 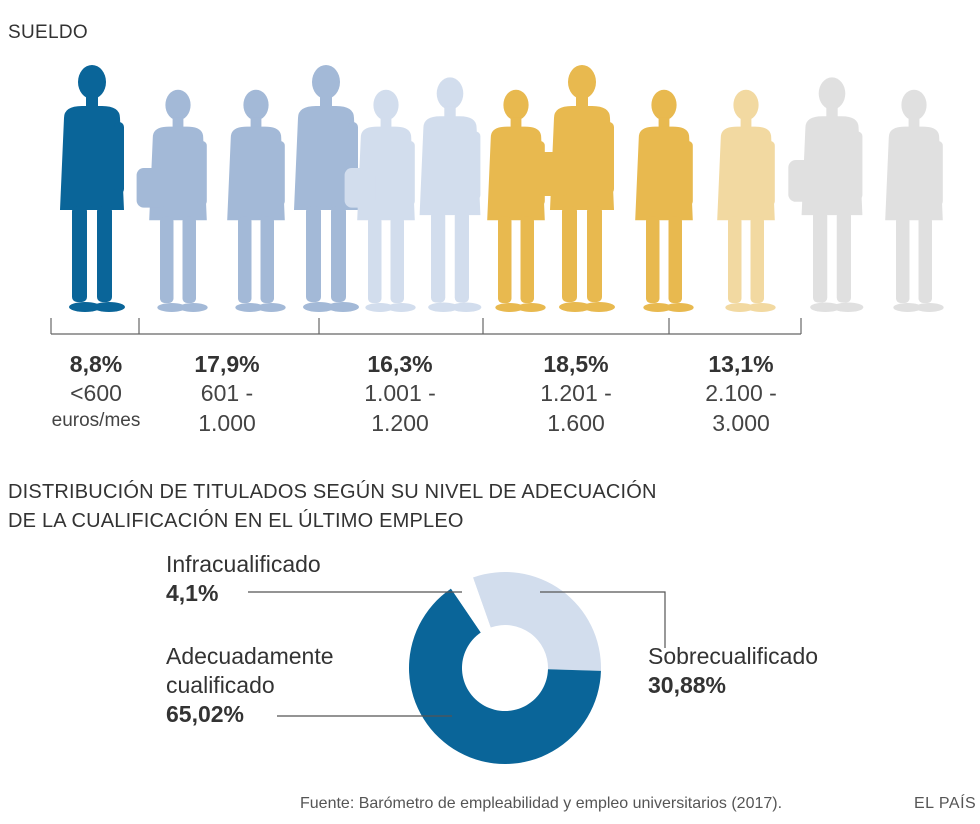 I want to click on salary-bucket-4: 18,5% 1.201 - 1.600, so click(x=576, y=394).